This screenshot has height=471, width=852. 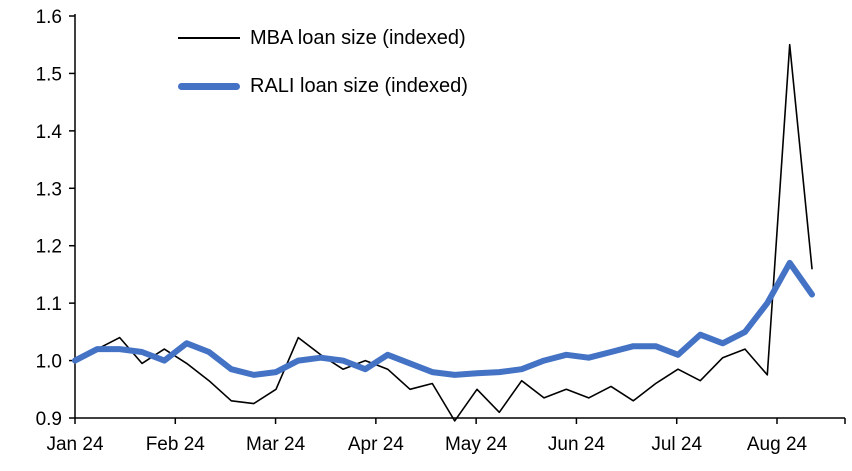 I want to click on mba-line-swatch-icon, so click(x=209, y=38).